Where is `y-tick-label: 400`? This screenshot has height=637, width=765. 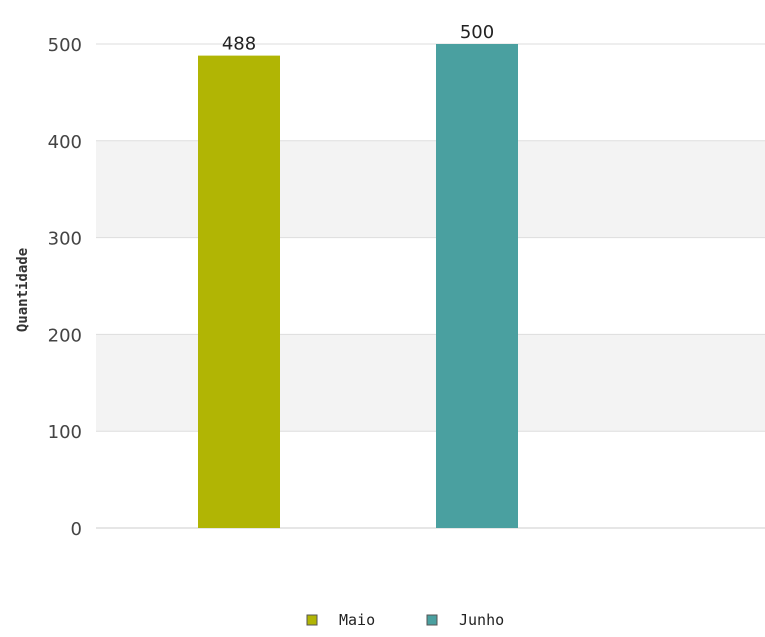
y-tick-label: 400 is located at coordinates (65, 142).